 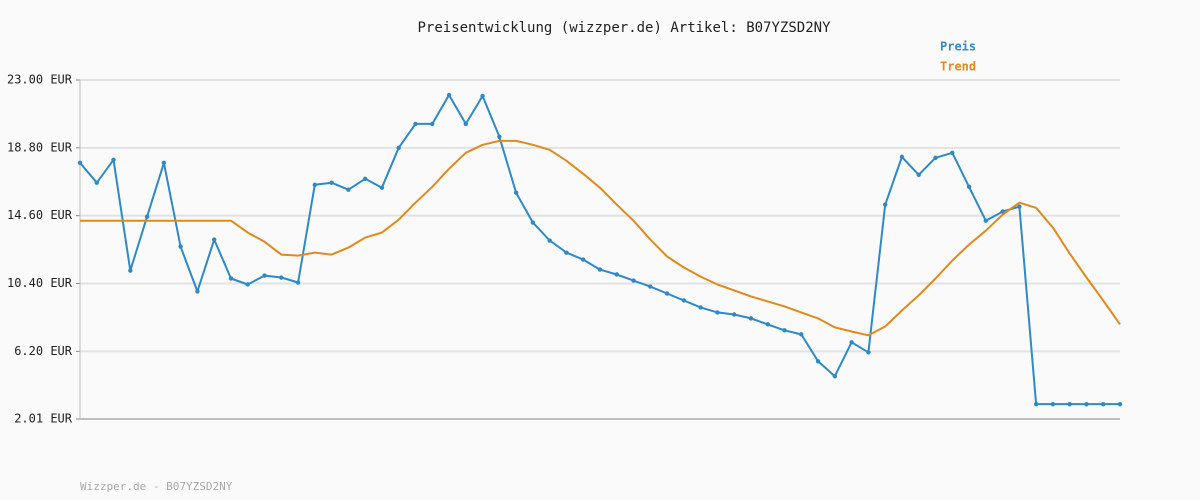 What do you see at coordinates (40, 283) in the screenshot?
I see `y-tick-label: 10.40 EUR` at bounding box center [40, 283].